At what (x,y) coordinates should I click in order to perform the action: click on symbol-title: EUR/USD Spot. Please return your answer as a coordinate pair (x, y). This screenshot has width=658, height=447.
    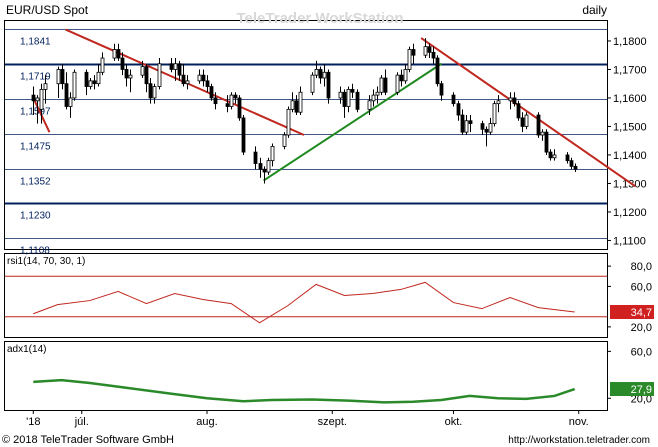
    Looking at the image, I should click on (47, 10).